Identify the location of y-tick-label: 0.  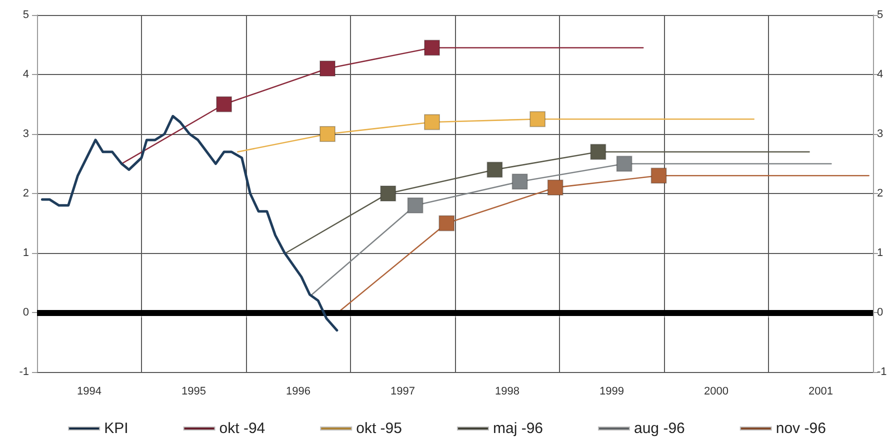
(25, 312).